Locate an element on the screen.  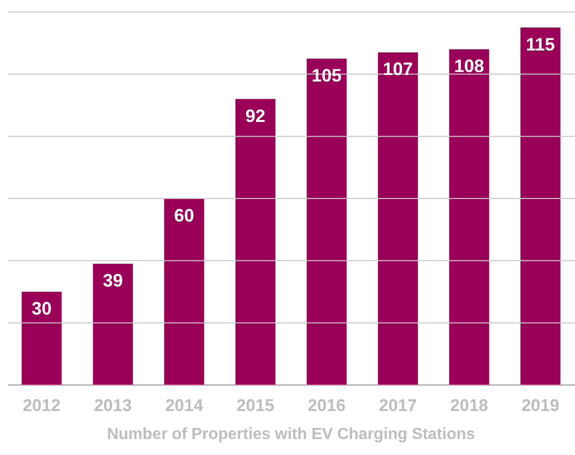
x-tick-label: 2012 is located at coordinates (41, 406).